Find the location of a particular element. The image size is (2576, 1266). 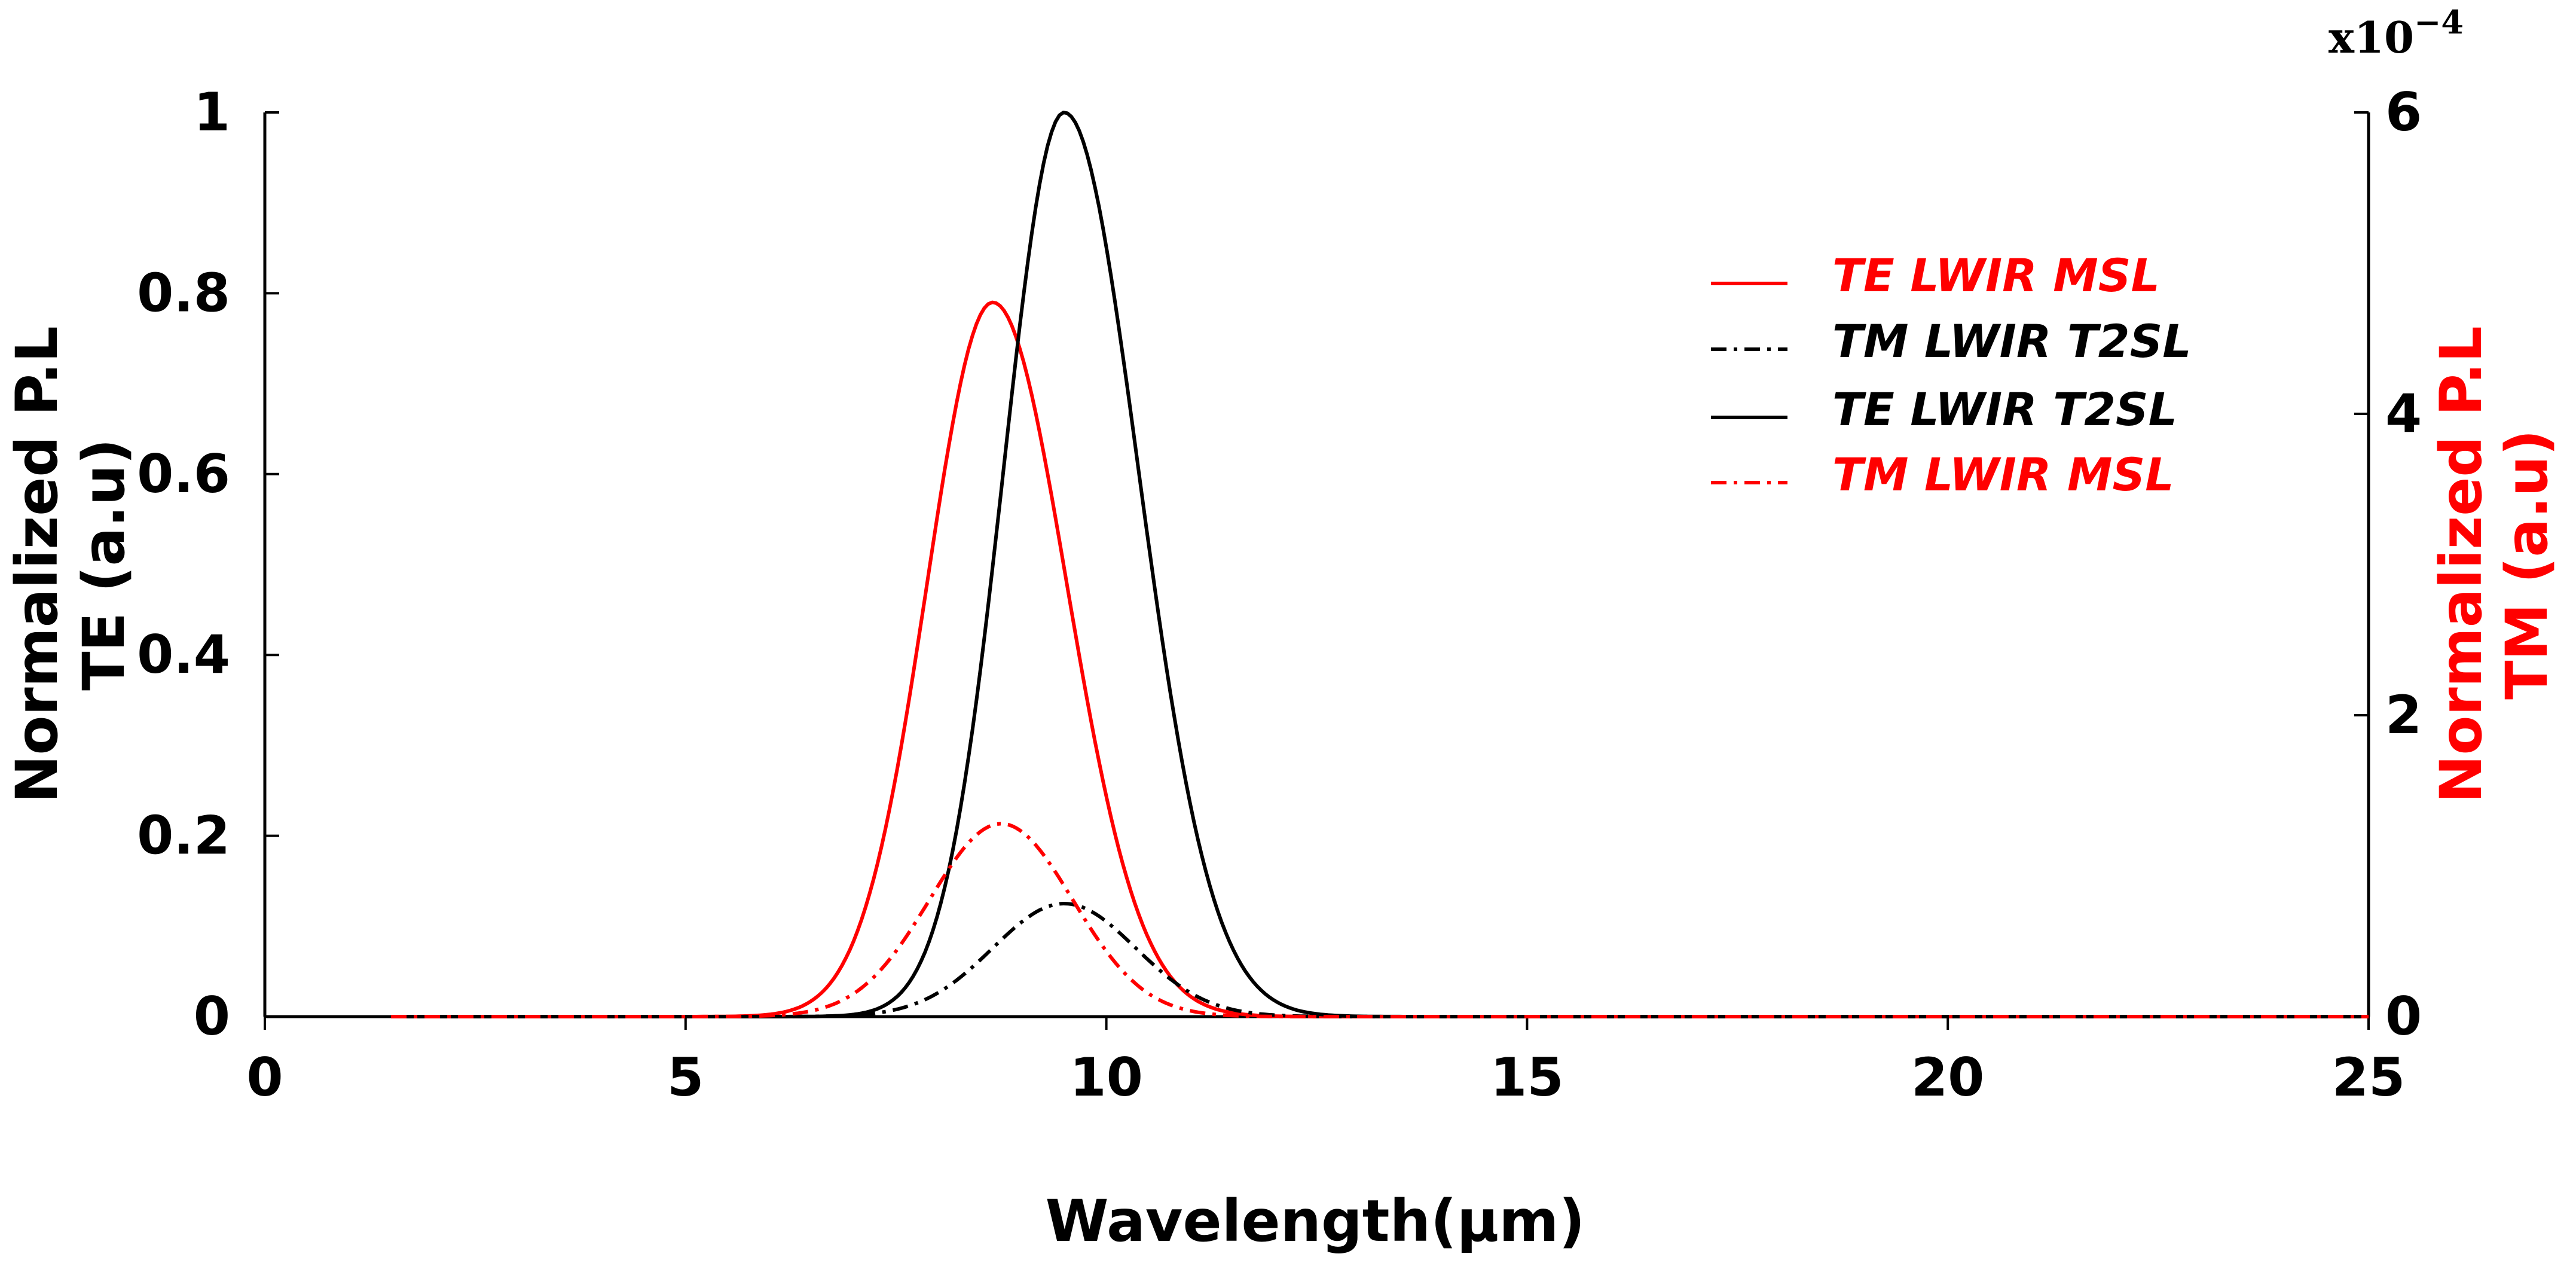

left-axis-title: Normalized P.L TE (a.u) is located at coordinates (71, 564).